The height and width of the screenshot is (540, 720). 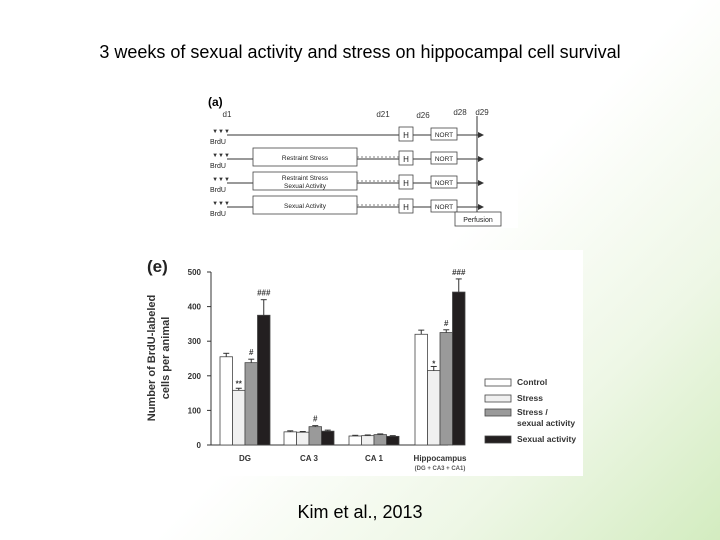 What do you see at coordinates (152, 358) in the screenshot?
I see `y-axis-label: Number of BrdU-labeled` at bounding box center [152, 358].